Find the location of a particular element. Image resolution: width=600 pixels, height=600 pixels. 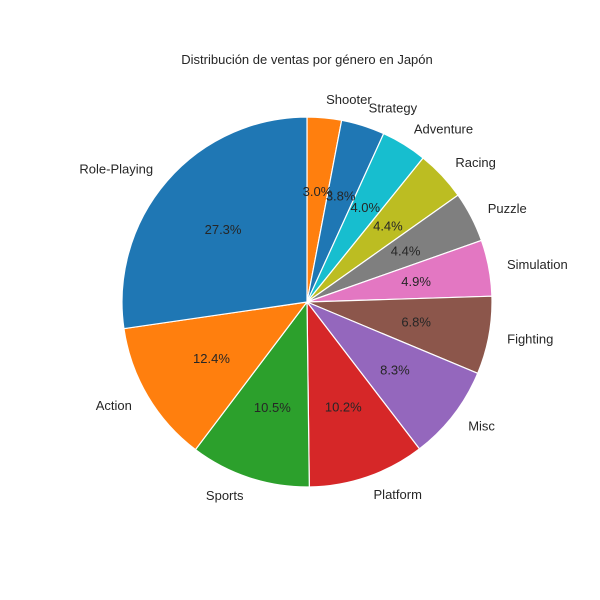

label-sports: Sports is located at coordinates (225, 495).